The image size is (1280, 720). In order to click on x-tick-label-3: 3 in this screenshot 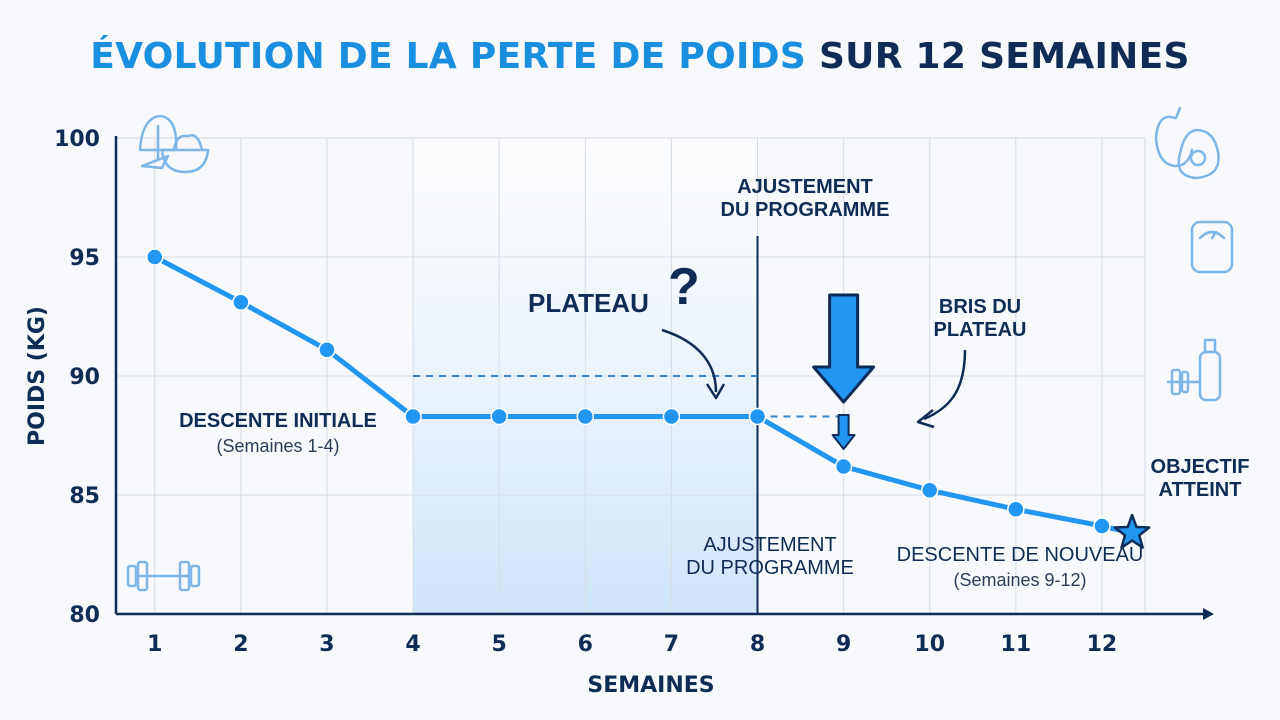, I will do `click(326, 644)`.